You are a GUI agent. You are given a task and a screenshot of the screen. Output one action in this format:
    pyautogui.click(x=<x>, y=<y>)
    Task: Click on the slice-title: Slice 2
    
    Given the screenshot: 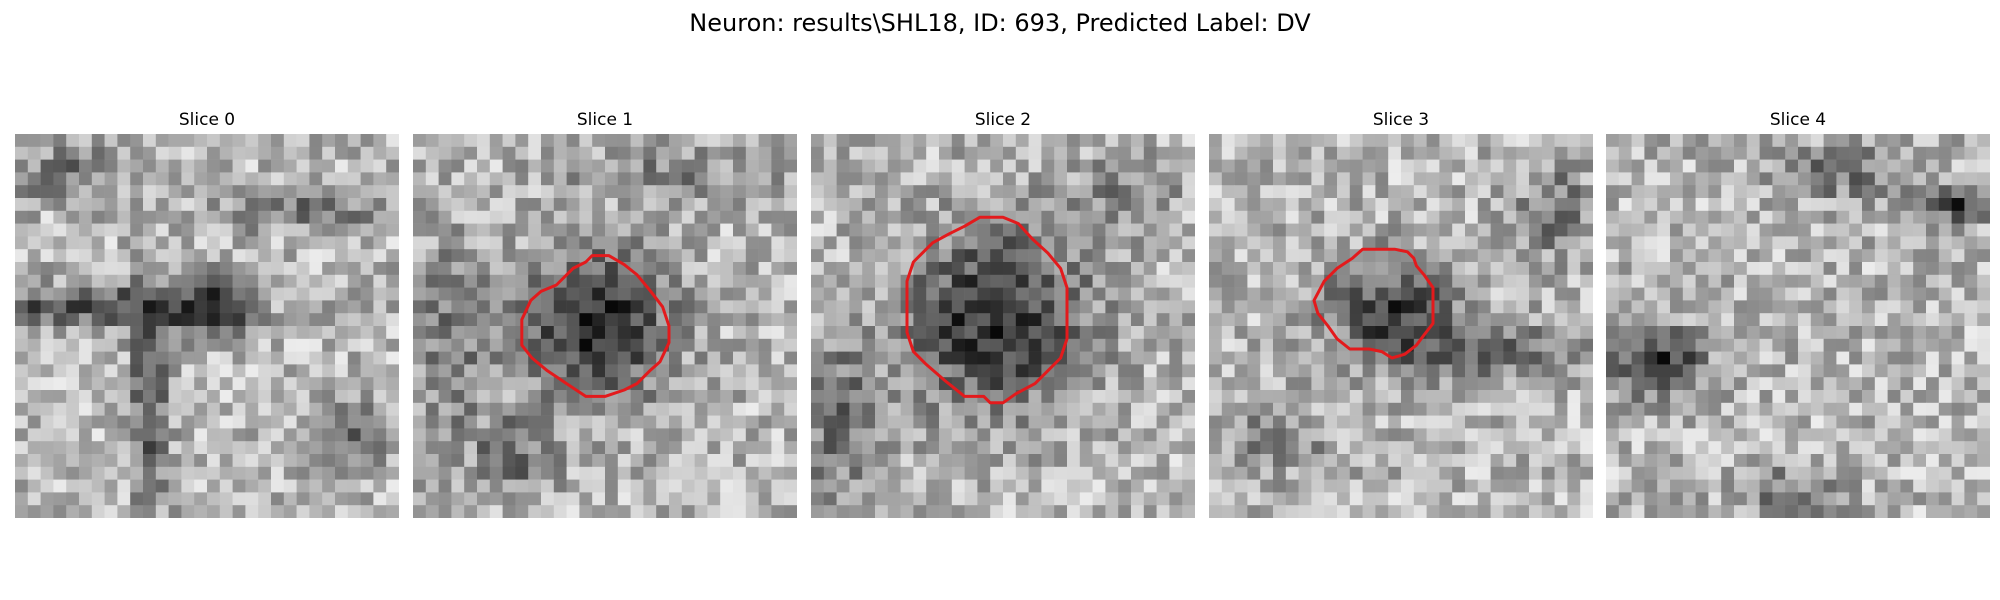 What is the action you would take?
    pyautogui.click(x=1003, y=120)
    